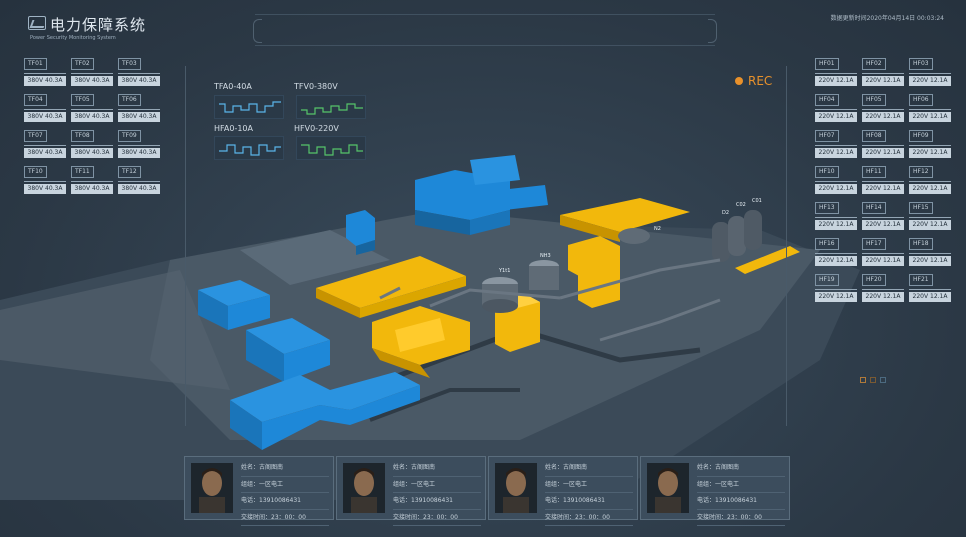 This screenshot has width=966, height=537. What do you see at coordinates (331, 107) in the screenshot?
I see `waveform-tfv` at bounding box center [331, 107].